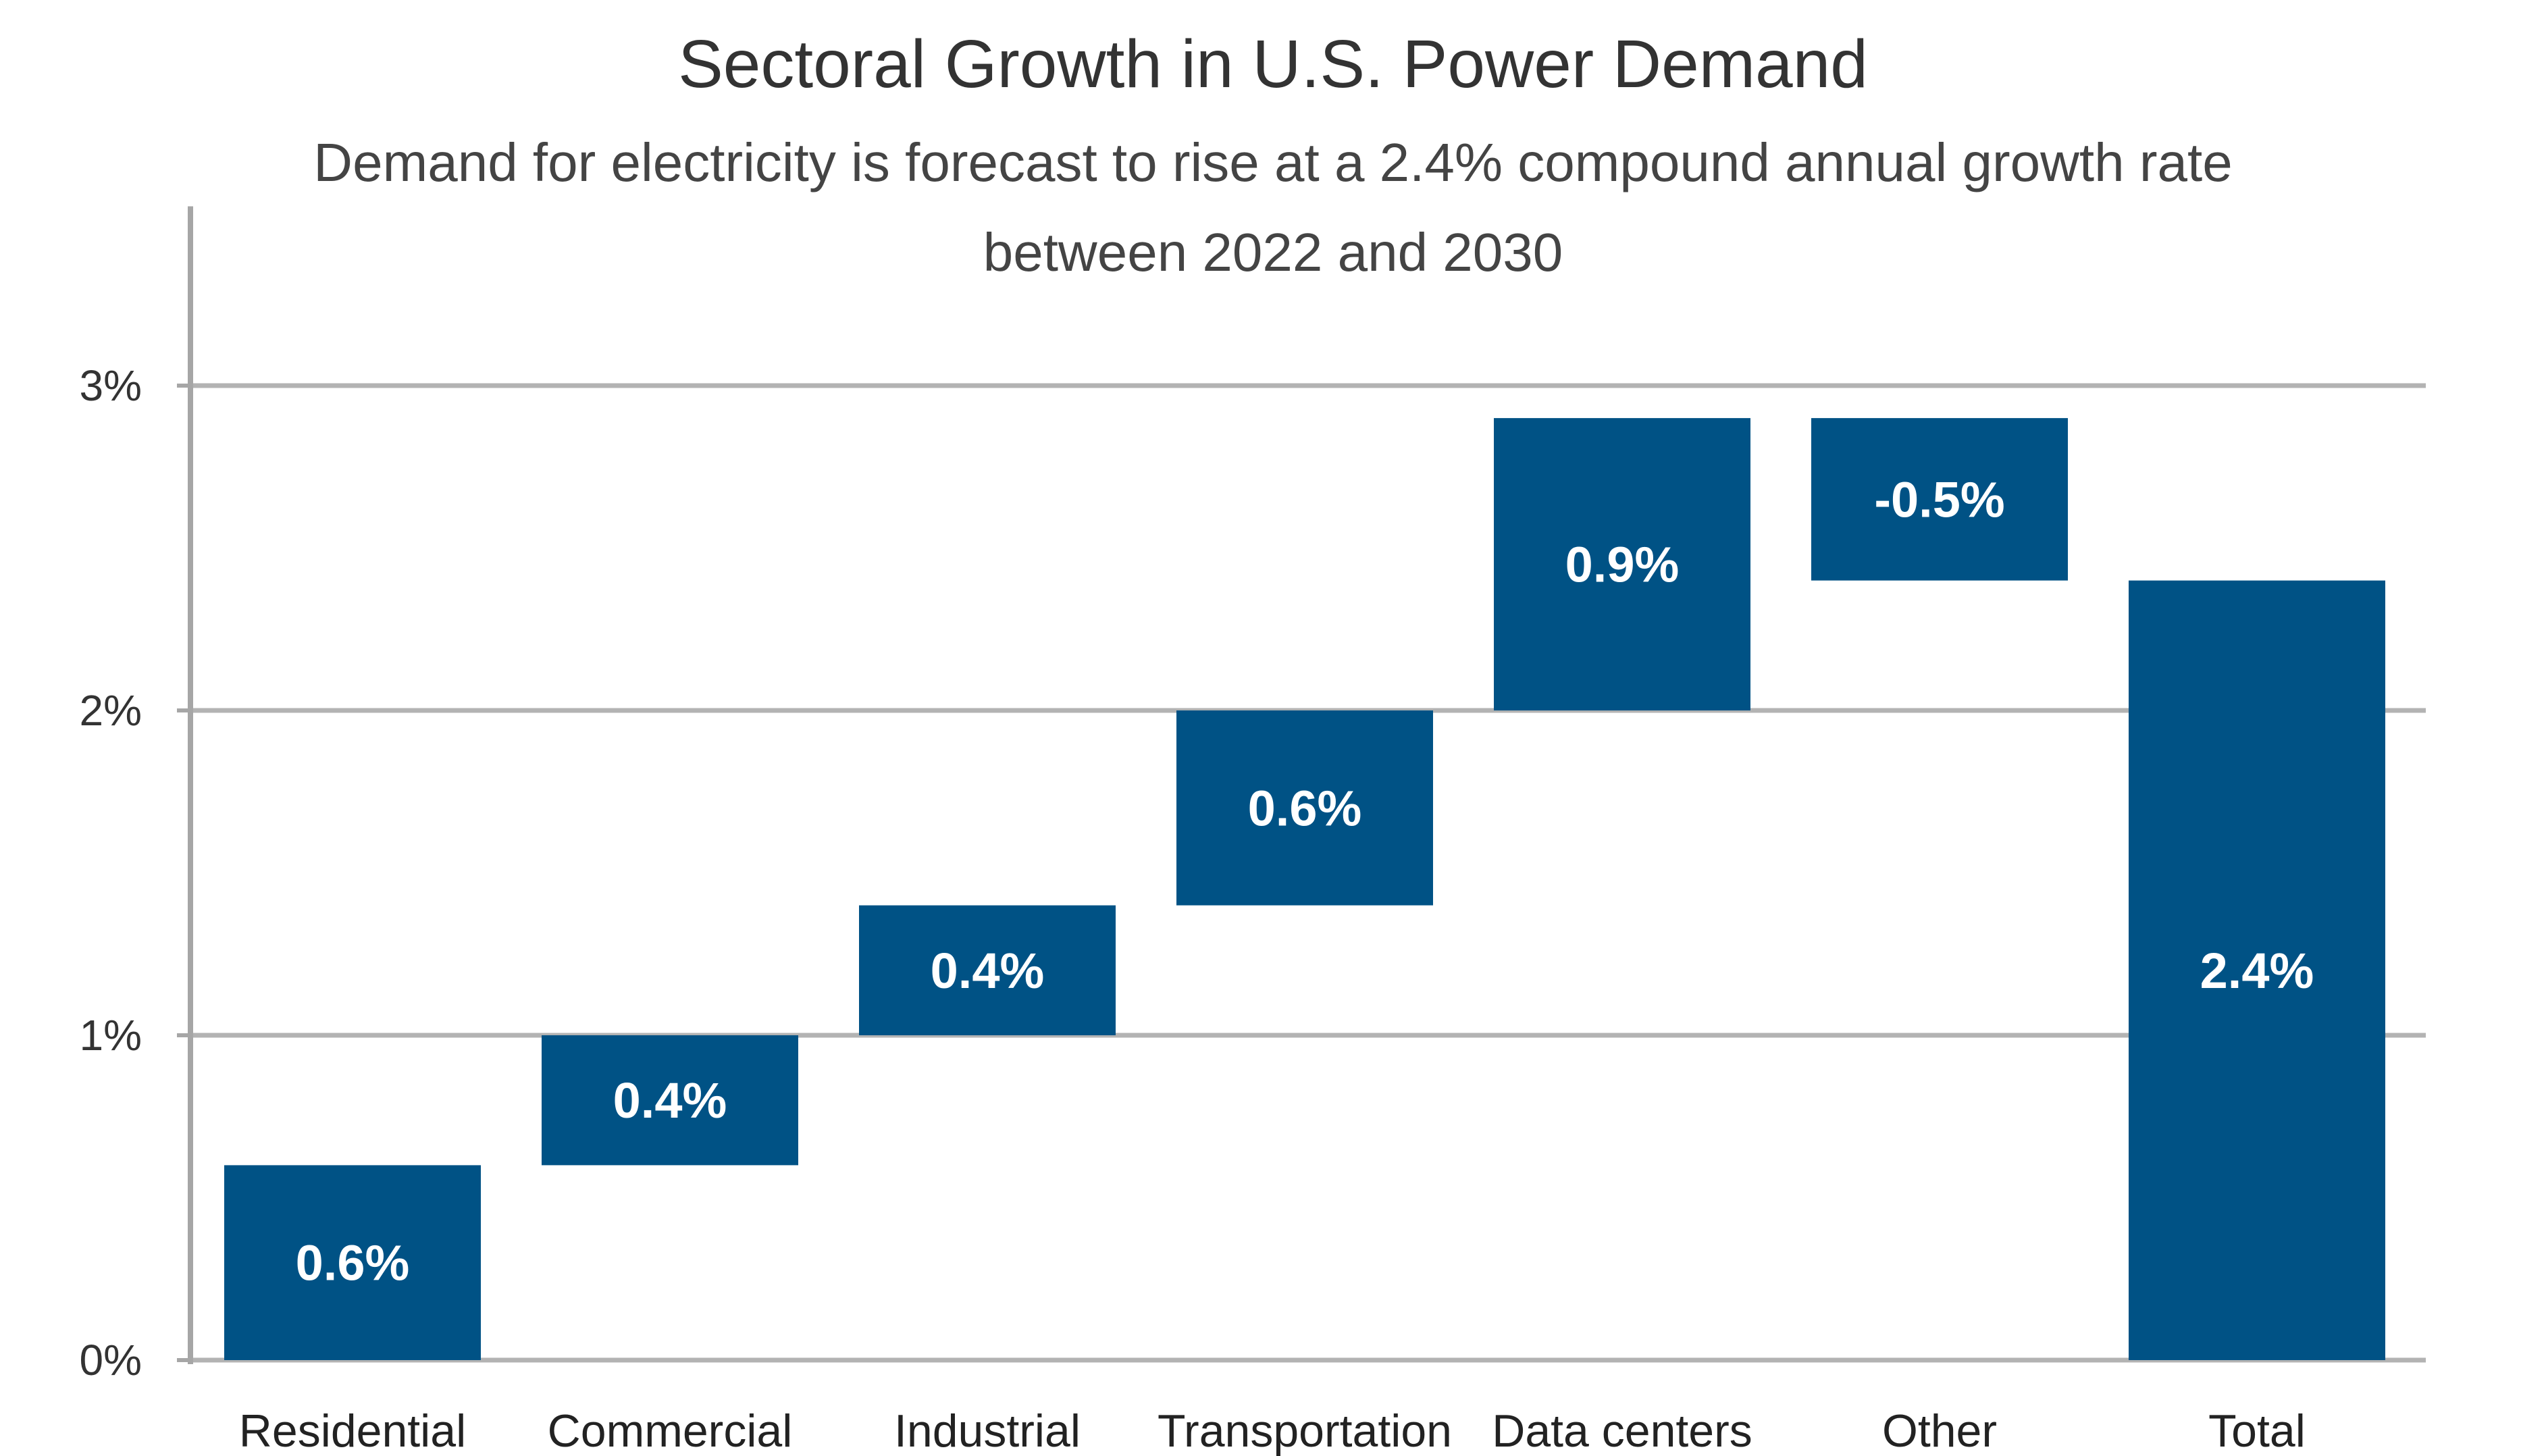 The image size is (2546, 1456). I want to click on y-tick-label: 1%, so click(111, 1035).